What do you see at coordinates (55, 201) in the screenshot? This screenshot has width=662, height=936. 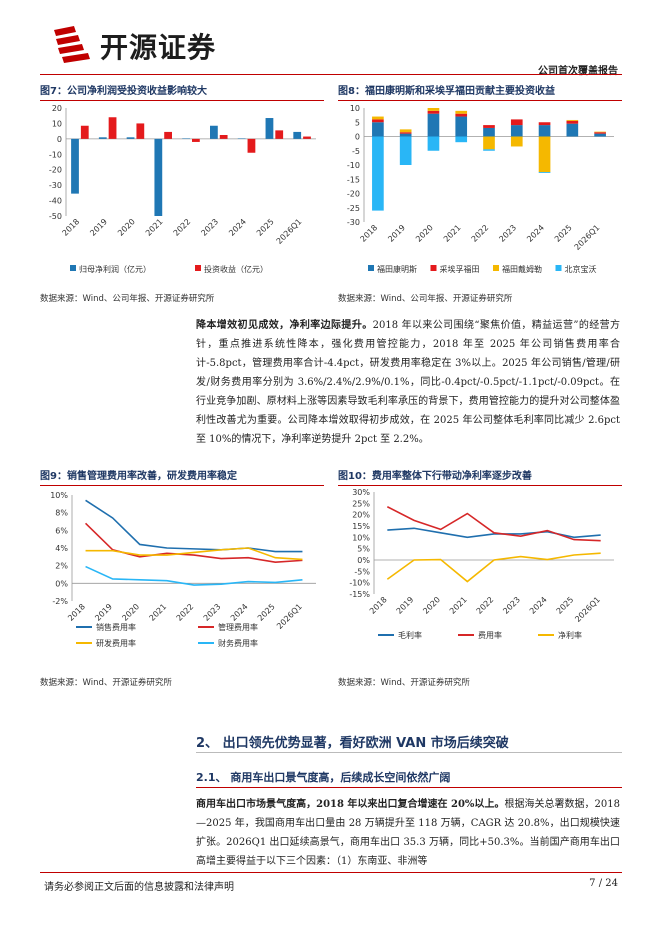 I see `y-tick-label: -40` at bounding box center [55, 201].